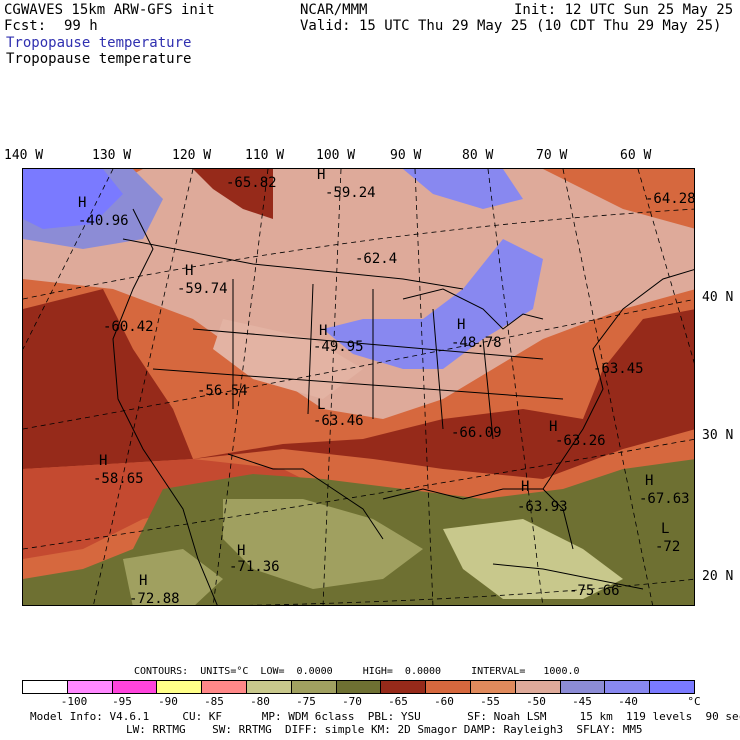 The width and height of the screenshot is (740, 740). I want to click on color-bar, so click(358, 687).